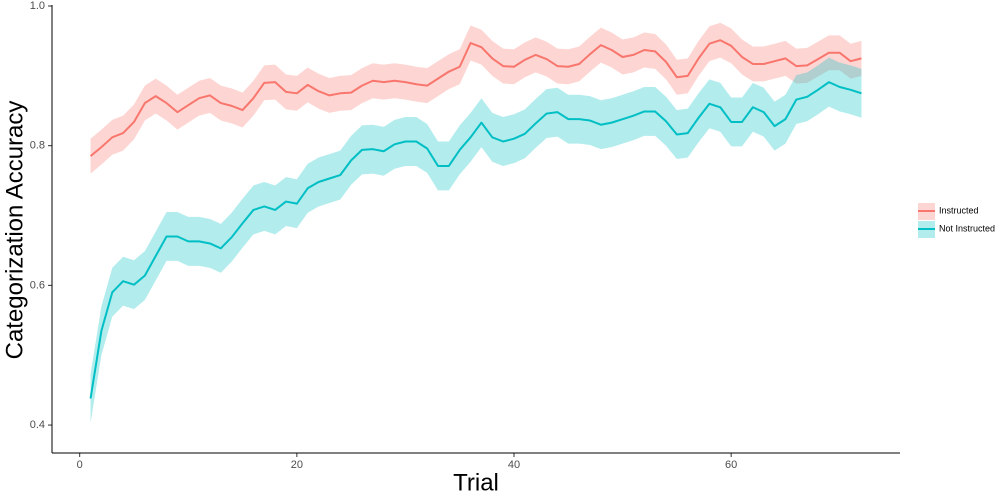  Describe the element at coordinates (80, 465) in the screenshot. I see `x-tick-label: 0` at that location.